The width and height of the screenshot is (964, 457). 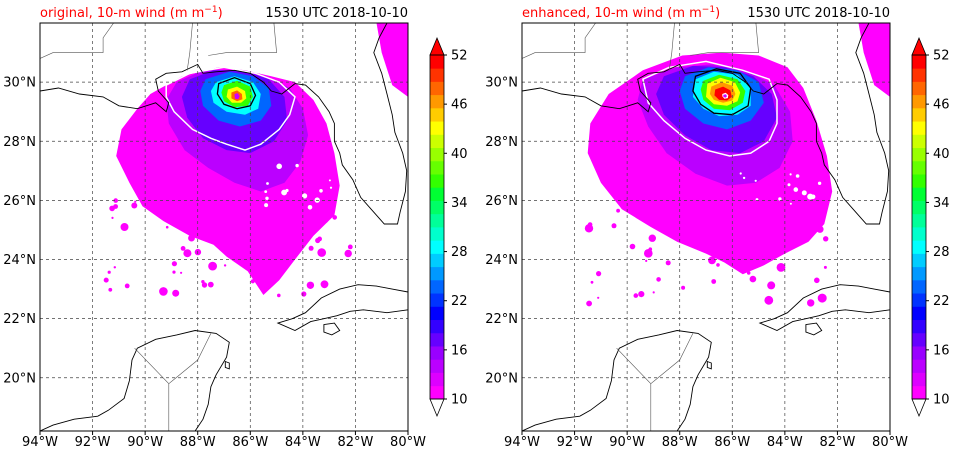 What do you see at coordinates (437, 227) in the screenshot?
I see `colorbar-frame` at bounding box center [437, 227].